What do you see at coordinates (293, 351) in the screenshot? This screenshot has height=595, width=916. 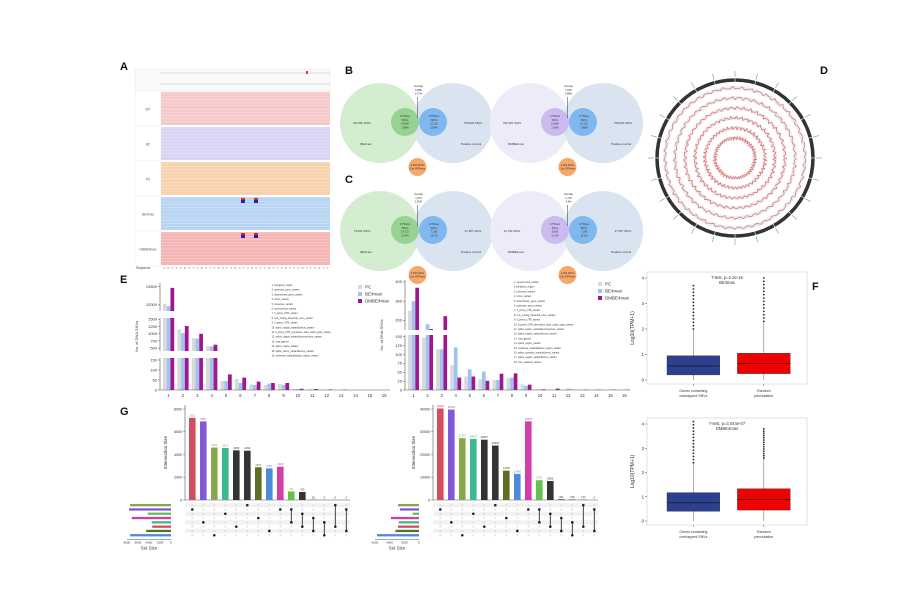 I see `category-annotation: 15. splice_donor_variant&intron_variant` at bounding box center [293, 351].